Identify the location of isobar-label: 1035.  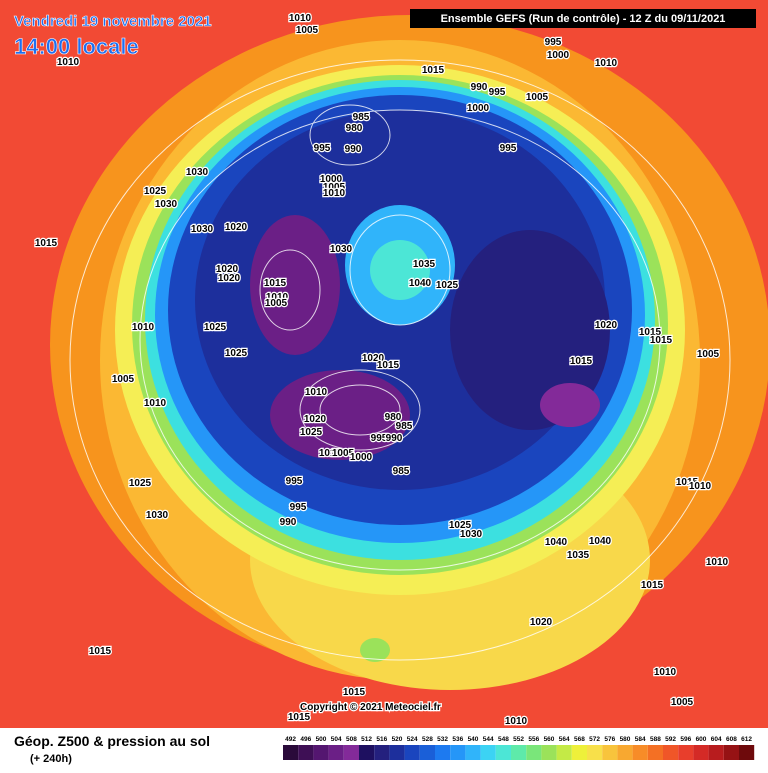
(424, 264).